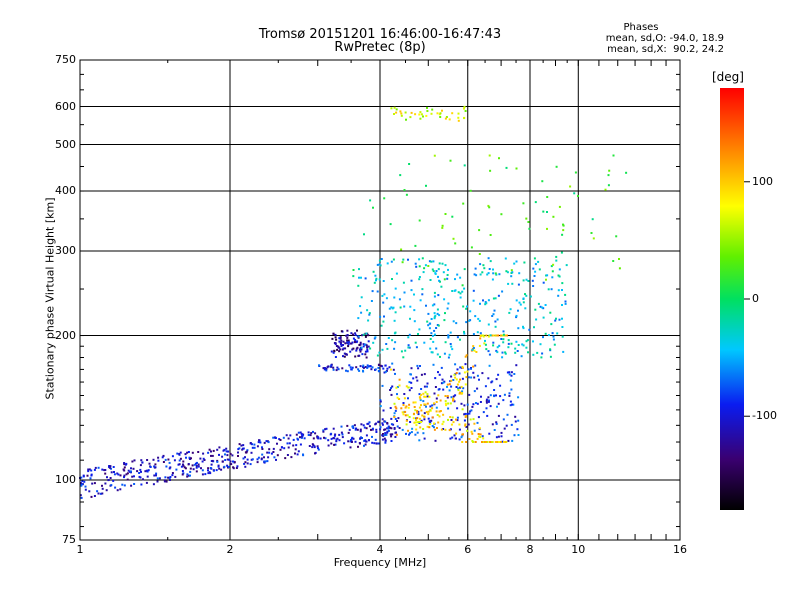  I want to click on colorbar, so click(732, 299).